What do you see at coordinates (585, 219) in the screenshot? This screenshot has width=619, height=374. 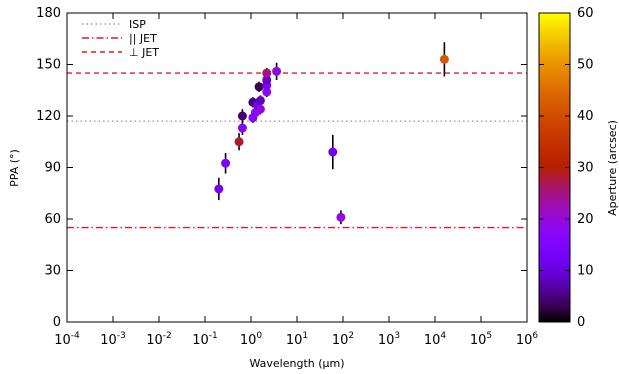 I see `colorbar-tick-label: 20` at bounding box center [585, 219].